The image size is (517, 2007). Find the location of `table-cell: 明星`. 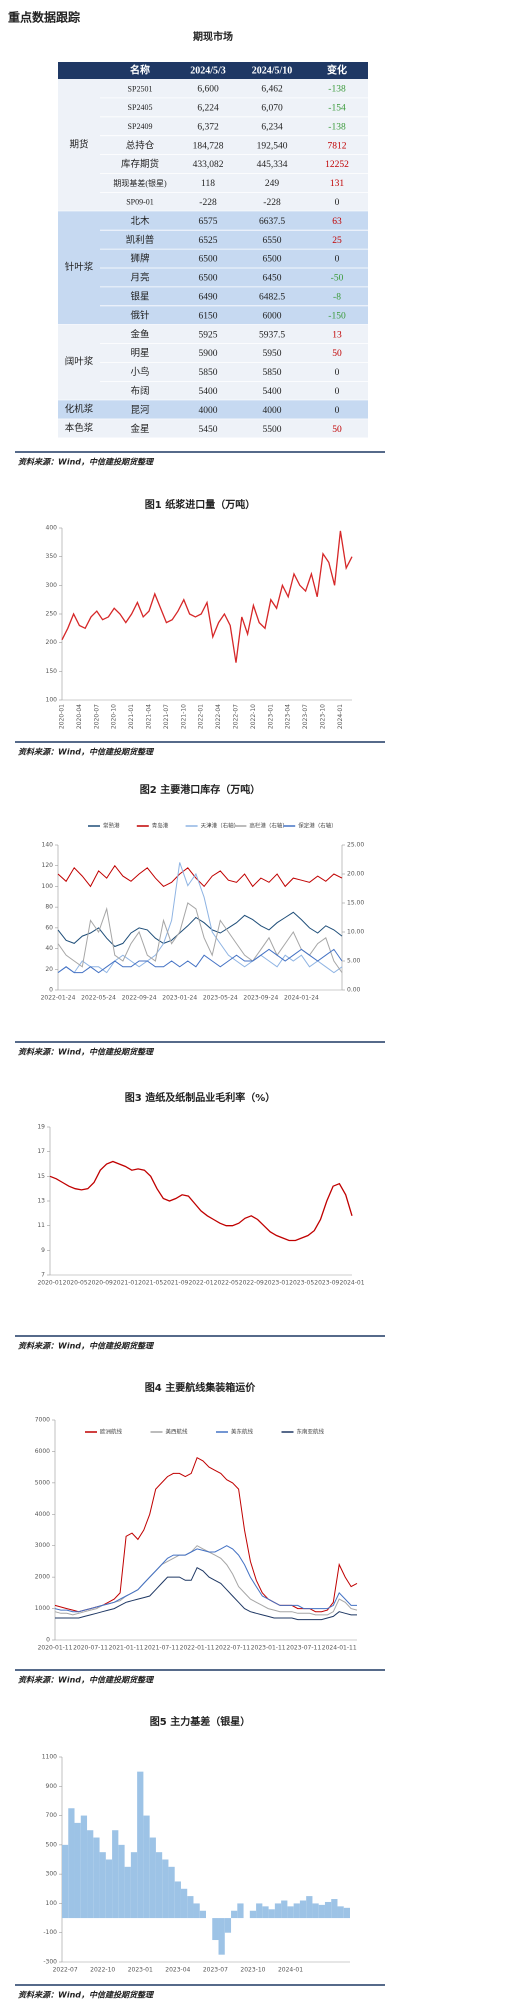

table-cell: 明星 is located at coordinates (139, 353).